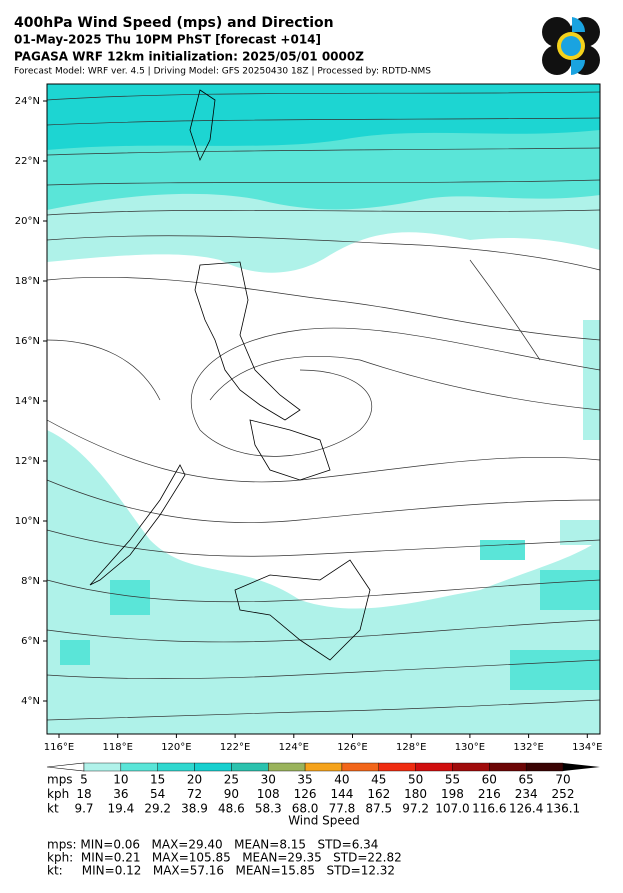 This screenshot has height=893, width=623. What do you see at coordinates (571, 46) in the screenshot?
I see `logo` at bounding box center [571, 46].